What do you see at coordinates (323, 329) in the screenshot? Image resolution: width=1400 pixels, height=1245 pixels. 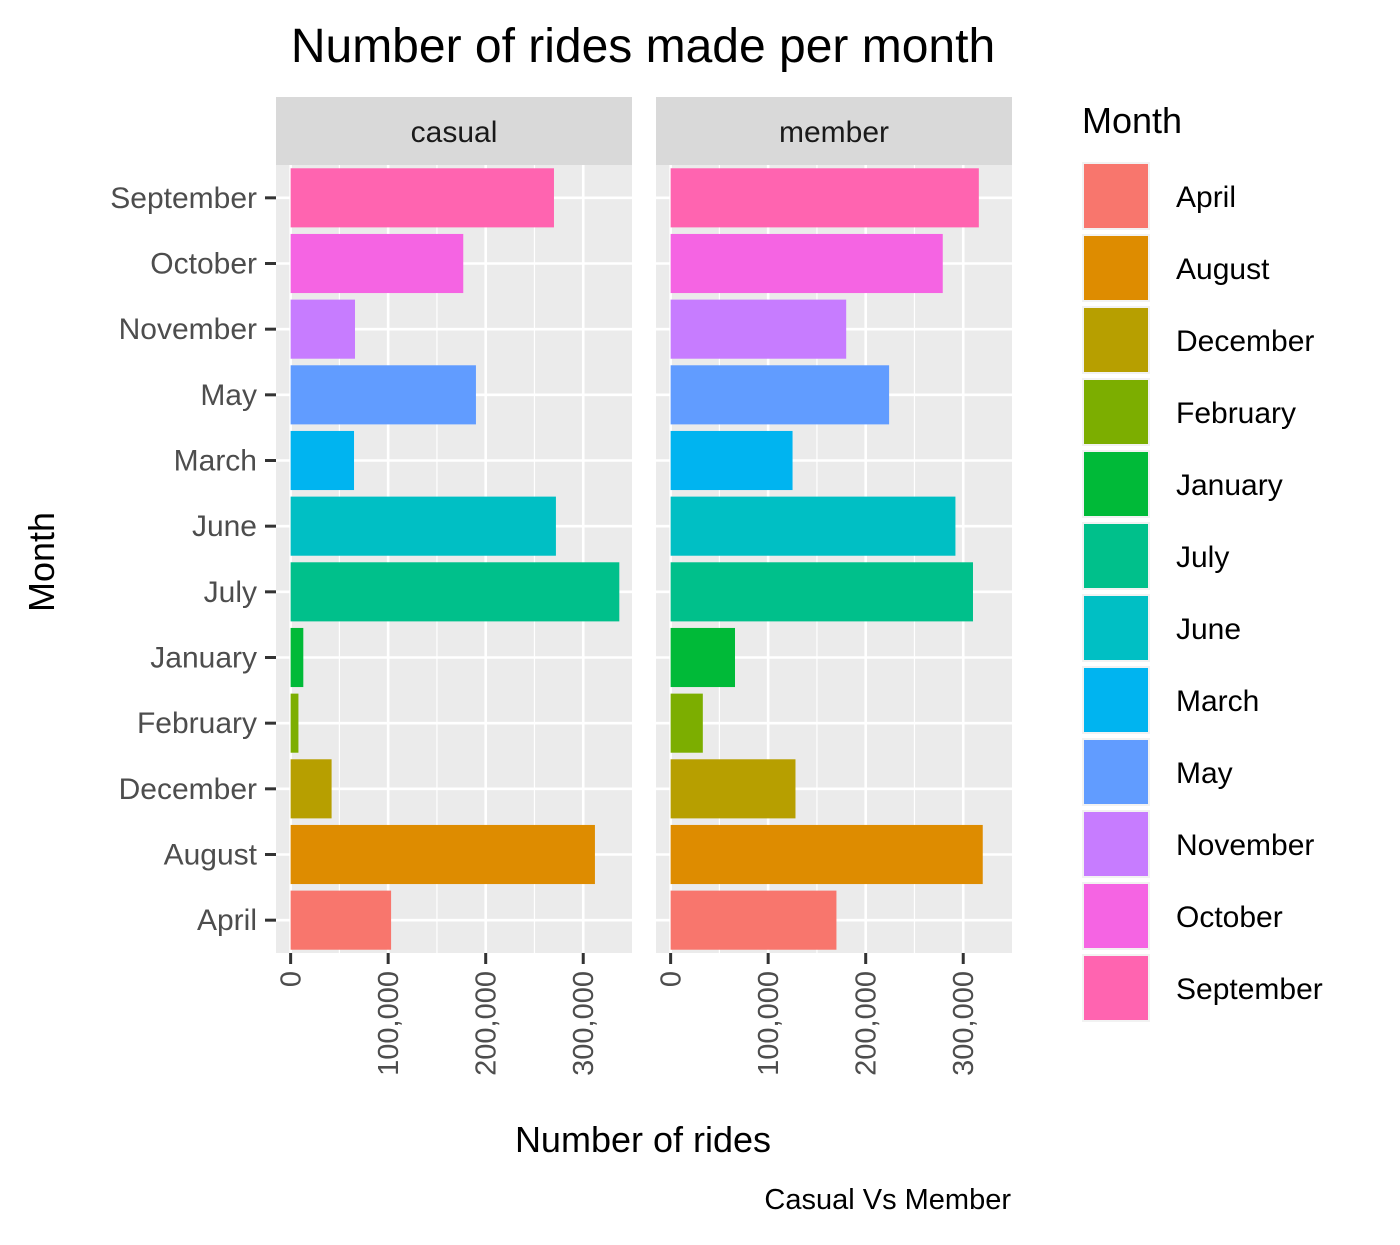 I see `bar-casual-november` at bounding box center [323, 329].